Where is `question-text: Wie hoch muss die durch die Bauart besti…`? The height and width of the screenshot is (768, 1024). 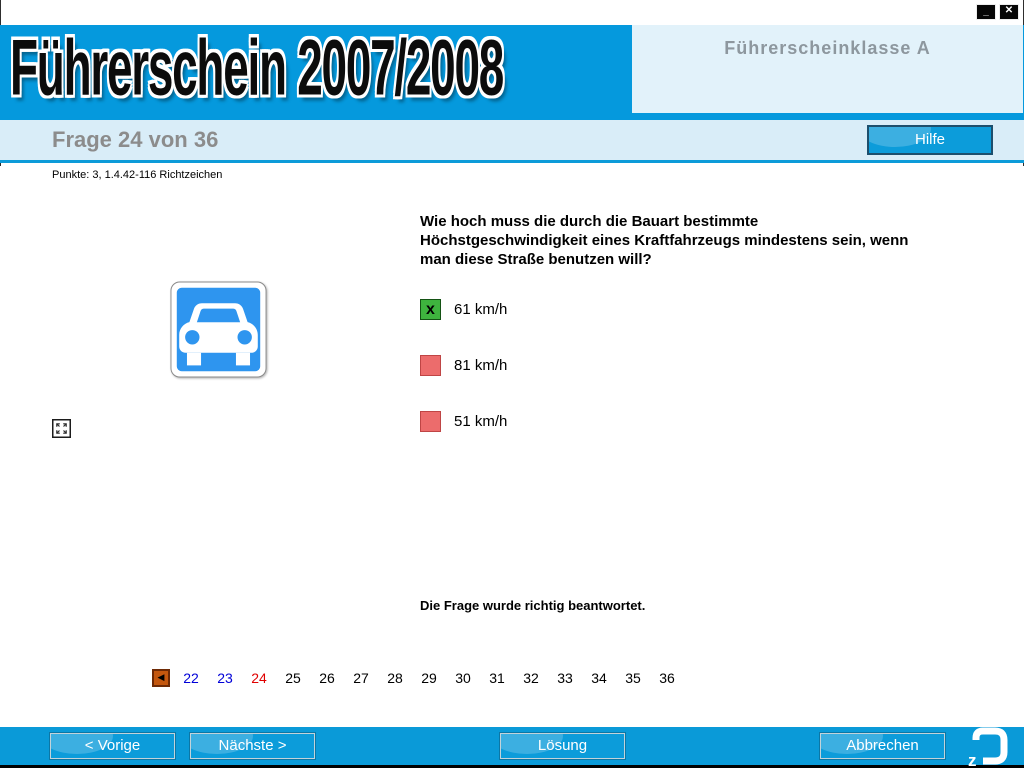
question-text: Wie hoch muss die durch die Bauart besti… is located at coordinates (664, 240).